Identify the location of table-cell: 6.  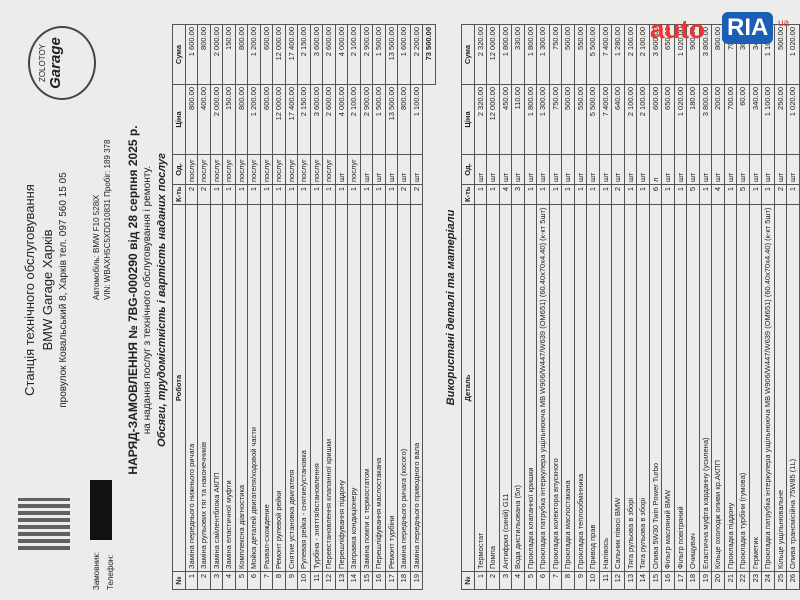
(655, 194).